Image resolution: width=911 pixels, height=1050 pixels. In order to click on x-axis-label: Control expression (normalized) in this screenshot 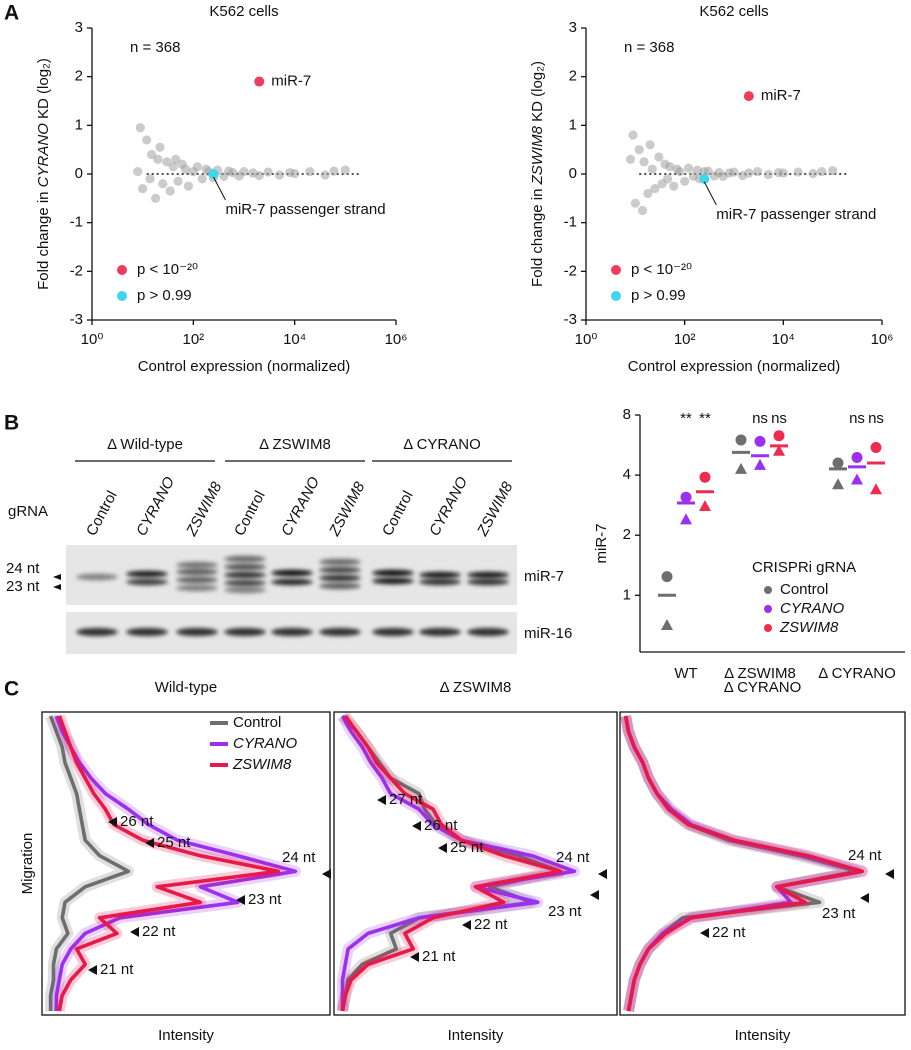, I will do `click(734, 366)`.